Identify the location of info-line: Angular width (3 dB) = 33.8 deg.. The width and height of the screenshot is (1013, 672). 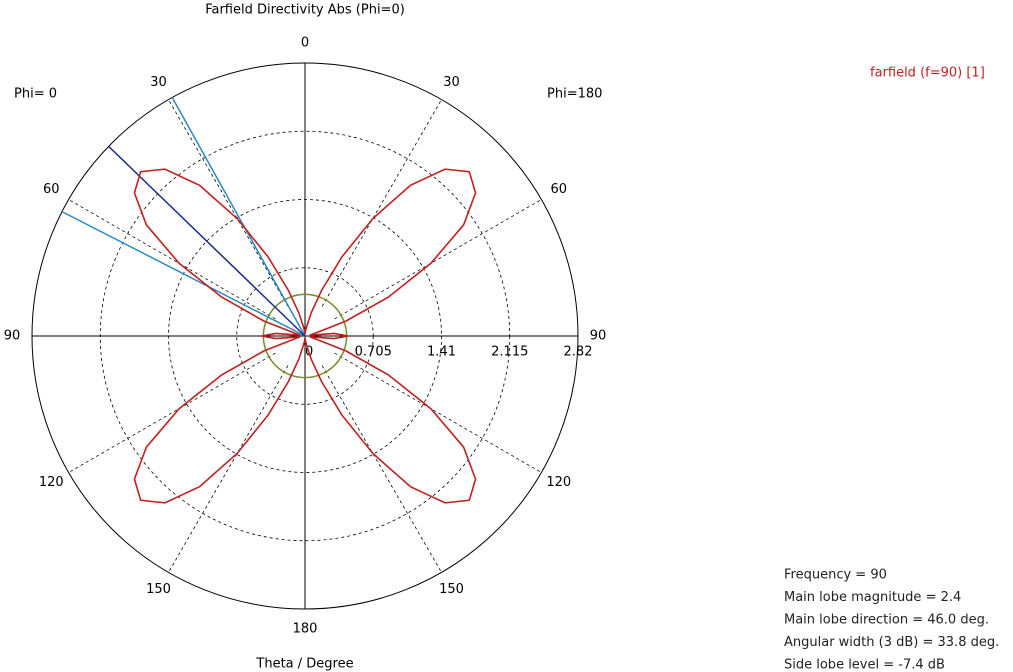
(891, 642).